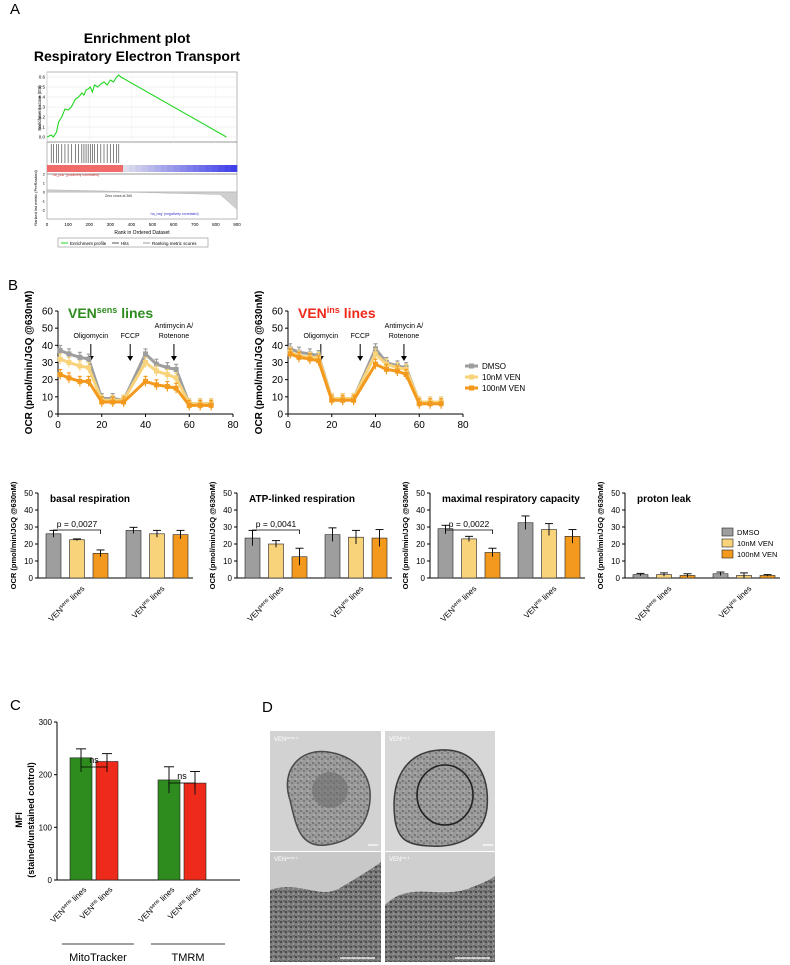  Describe the element at coordinates (19, 820) in the screenshot. I see `mfi-ylabel: MFI` at that location.